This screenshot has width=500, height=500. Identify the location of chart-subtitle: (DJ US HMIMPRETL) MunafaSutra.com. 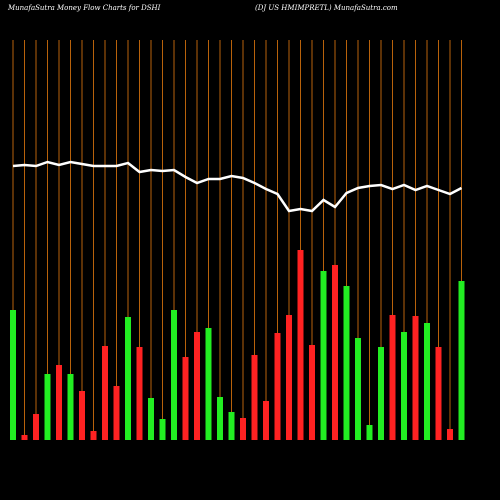
(326, 8).